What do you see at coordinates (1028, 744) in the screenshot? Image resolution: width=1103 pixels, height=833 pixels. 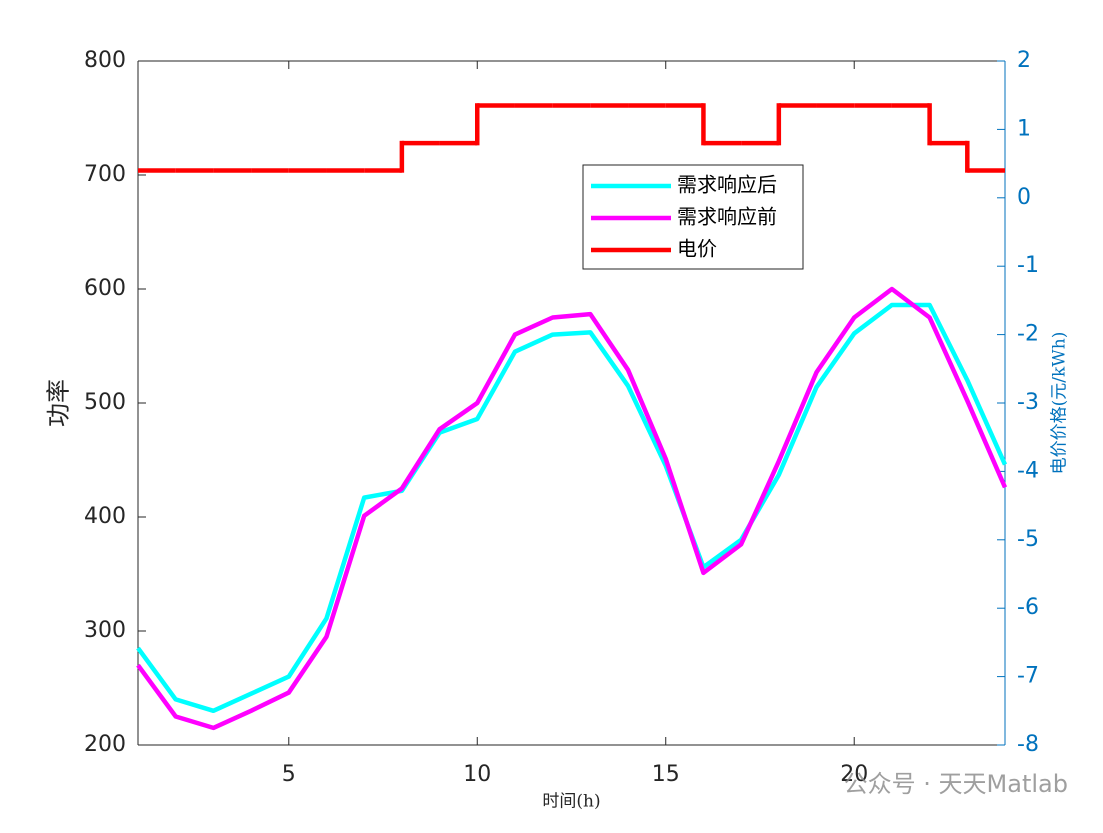 I see `y2-tick-label: -8` at bounding box center [1028, 744].